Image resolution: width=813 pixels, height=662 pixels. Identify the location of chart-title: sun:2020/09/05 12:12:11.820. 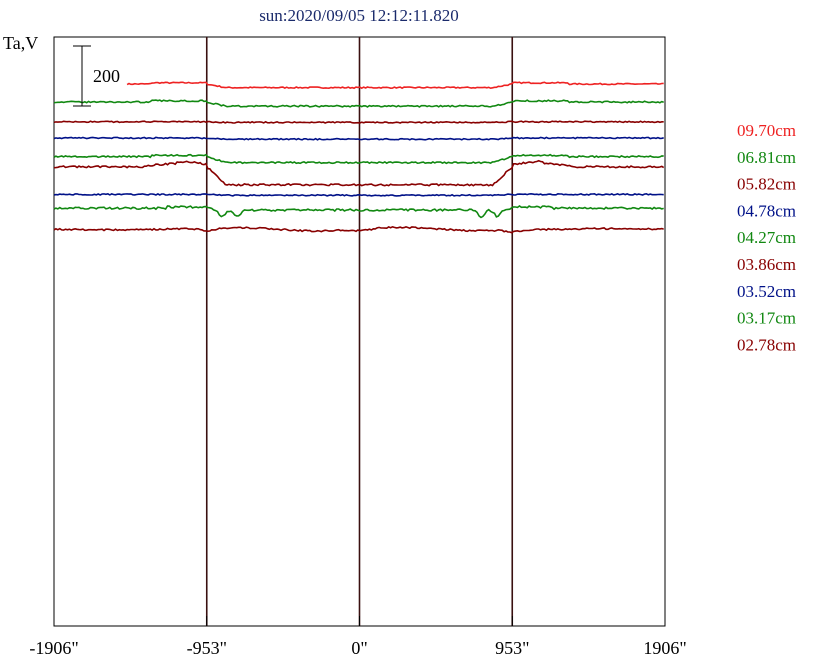
(359, 15).